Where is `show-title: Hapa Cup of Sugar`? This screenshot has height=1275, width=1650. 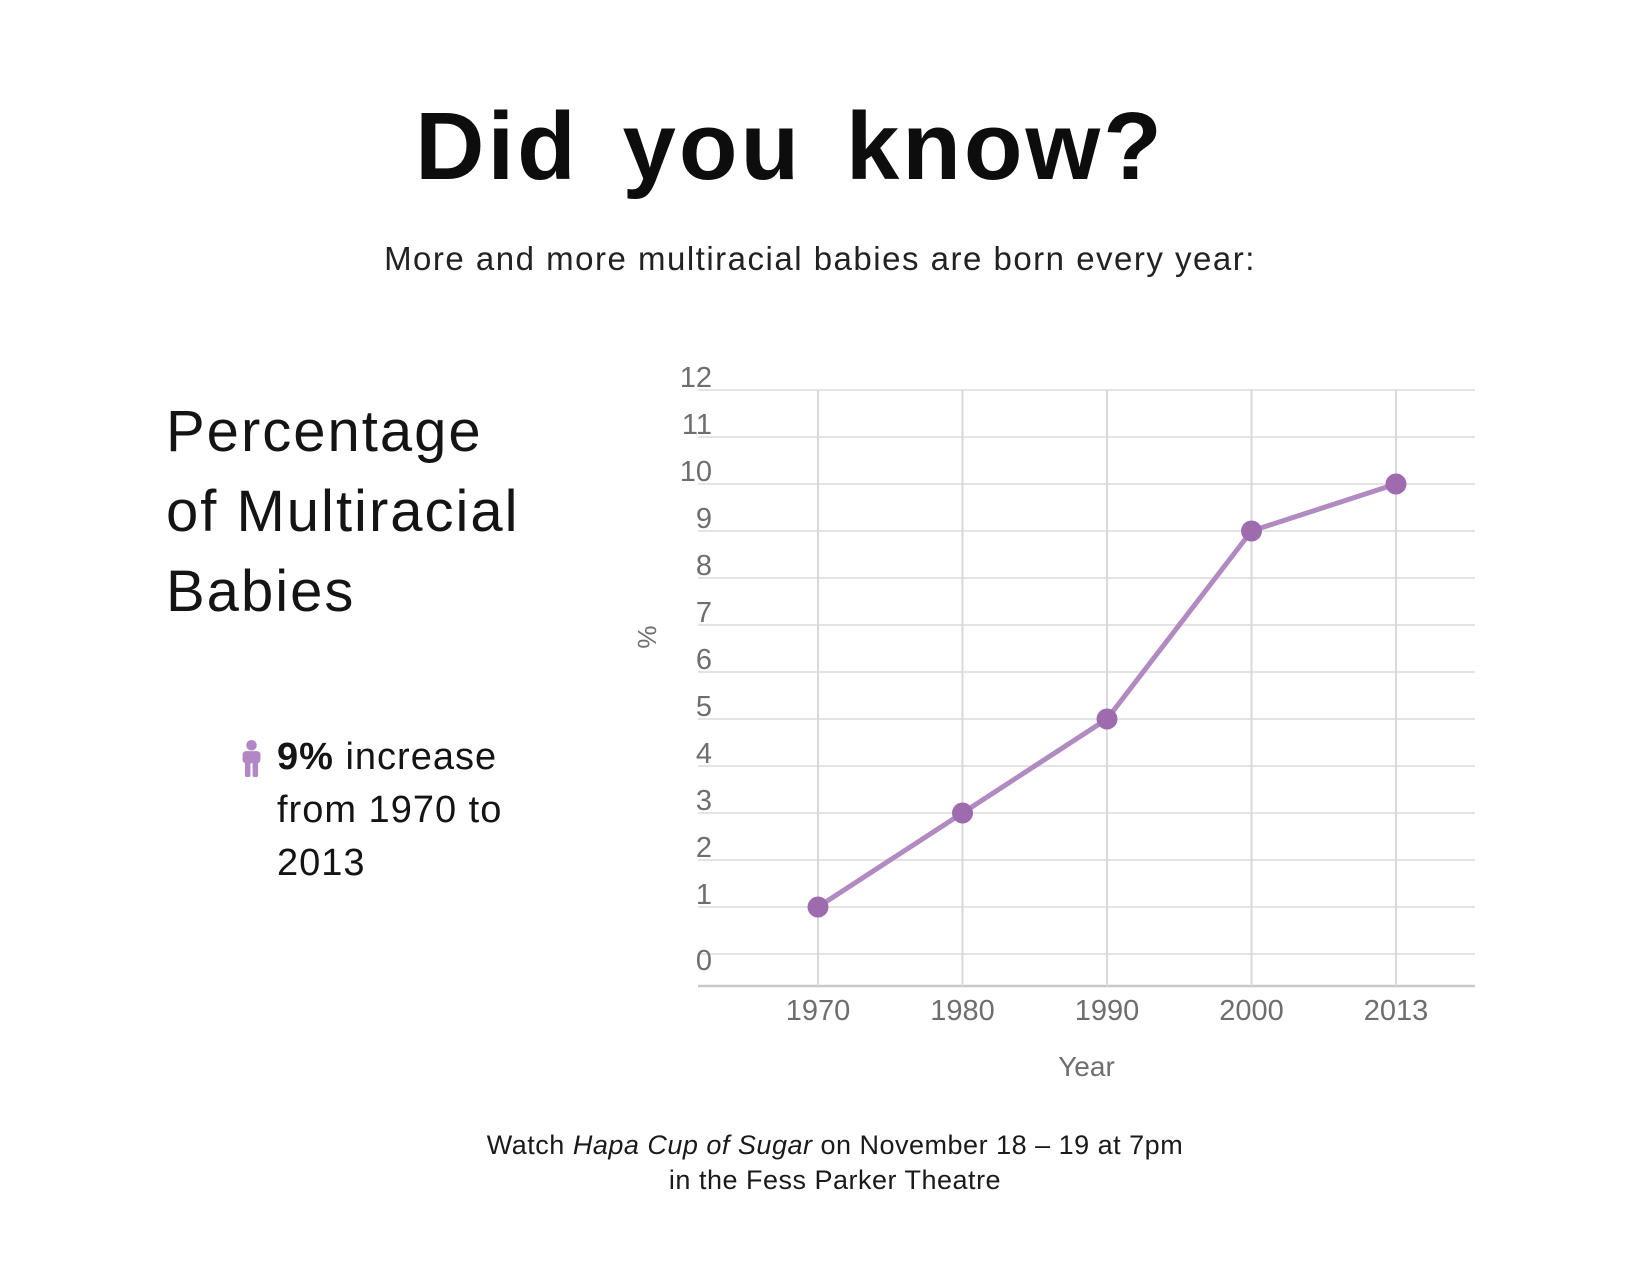 show-title: Hapa Cup of Sugar is located at coordinates (692, 1145).